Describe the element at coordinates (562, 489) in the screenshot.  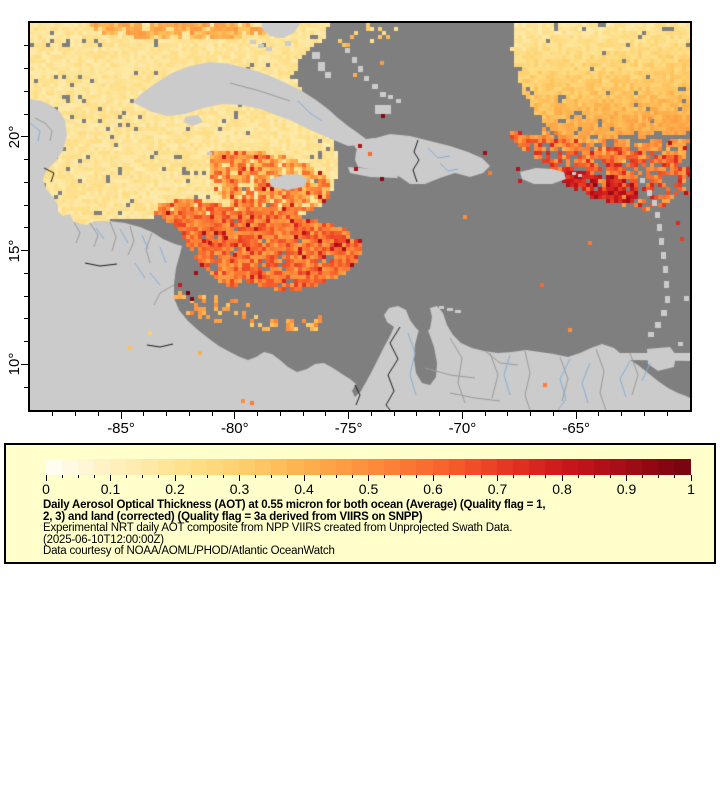
I see `colorbar-tick-label: 0.8` at that location.